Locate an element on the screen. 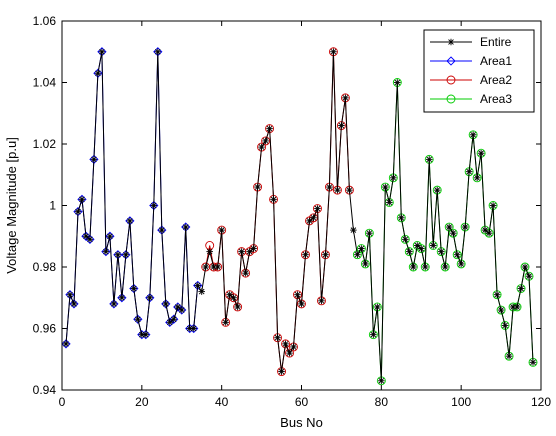  y-tick-label: 1 is located at coordinates (52, 206).